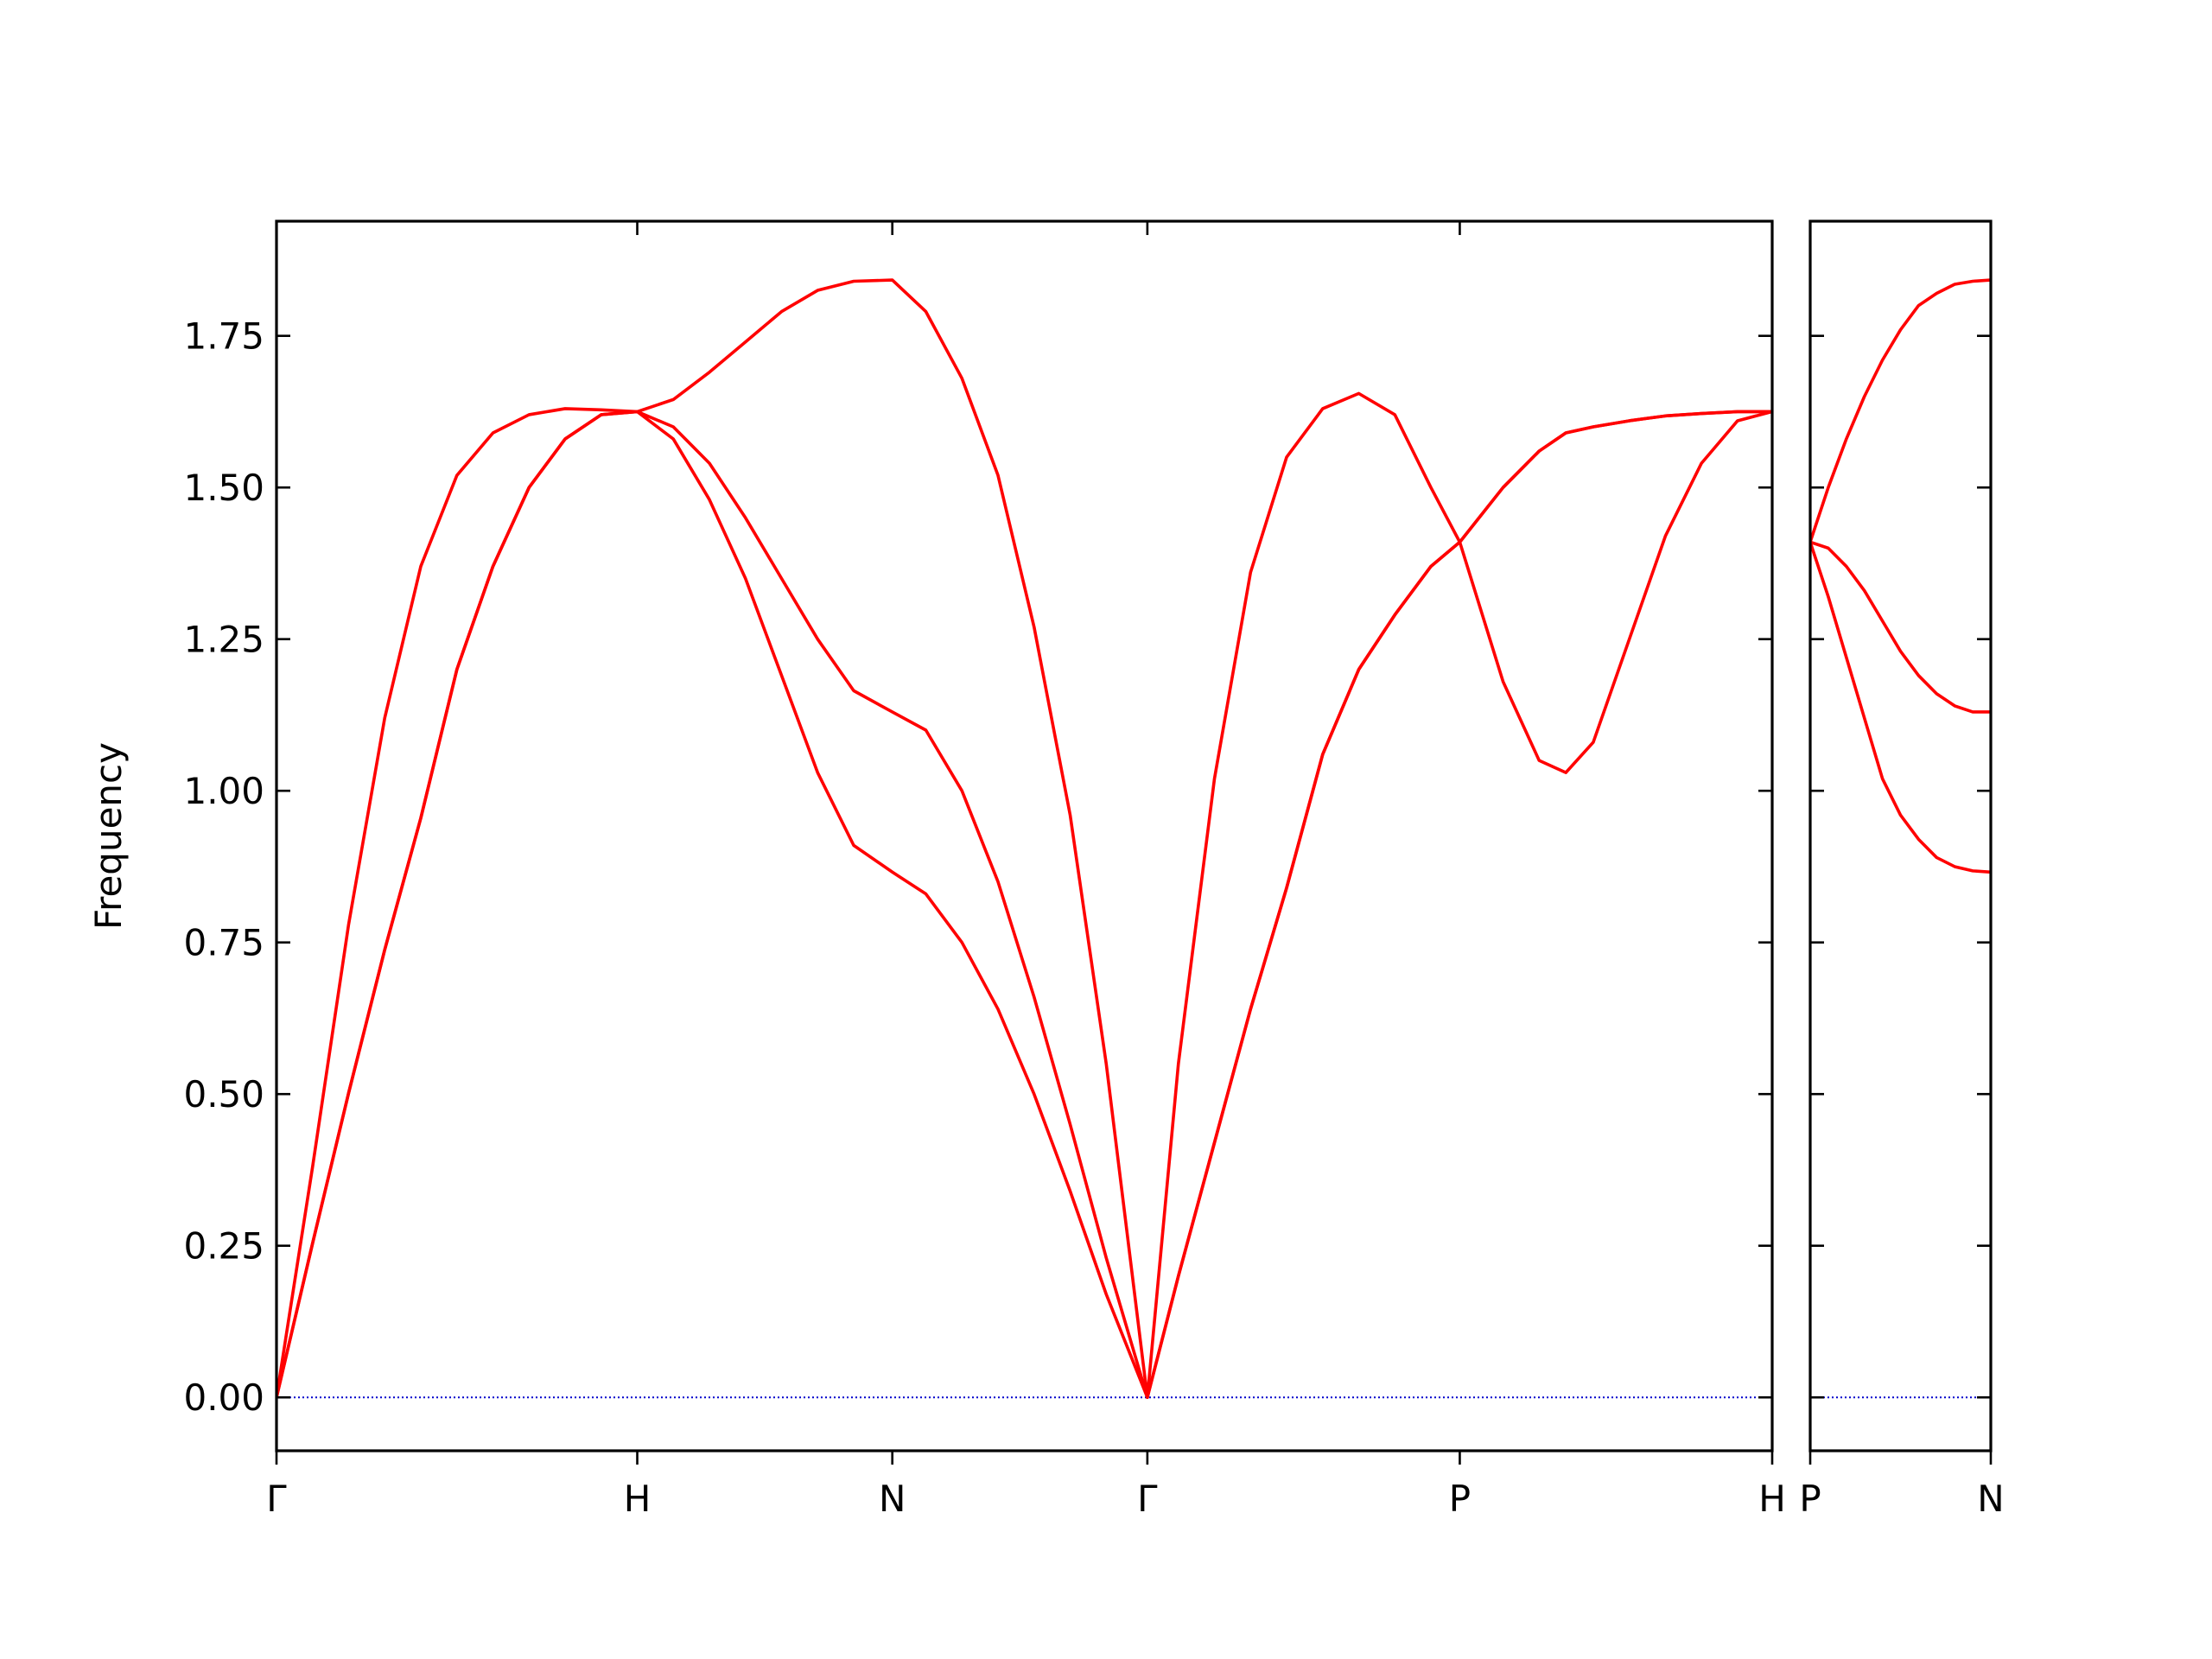 This screenshot has width=2212, height=1659. I want to click on y-tick-label: 0.25, so click(223, 1246).